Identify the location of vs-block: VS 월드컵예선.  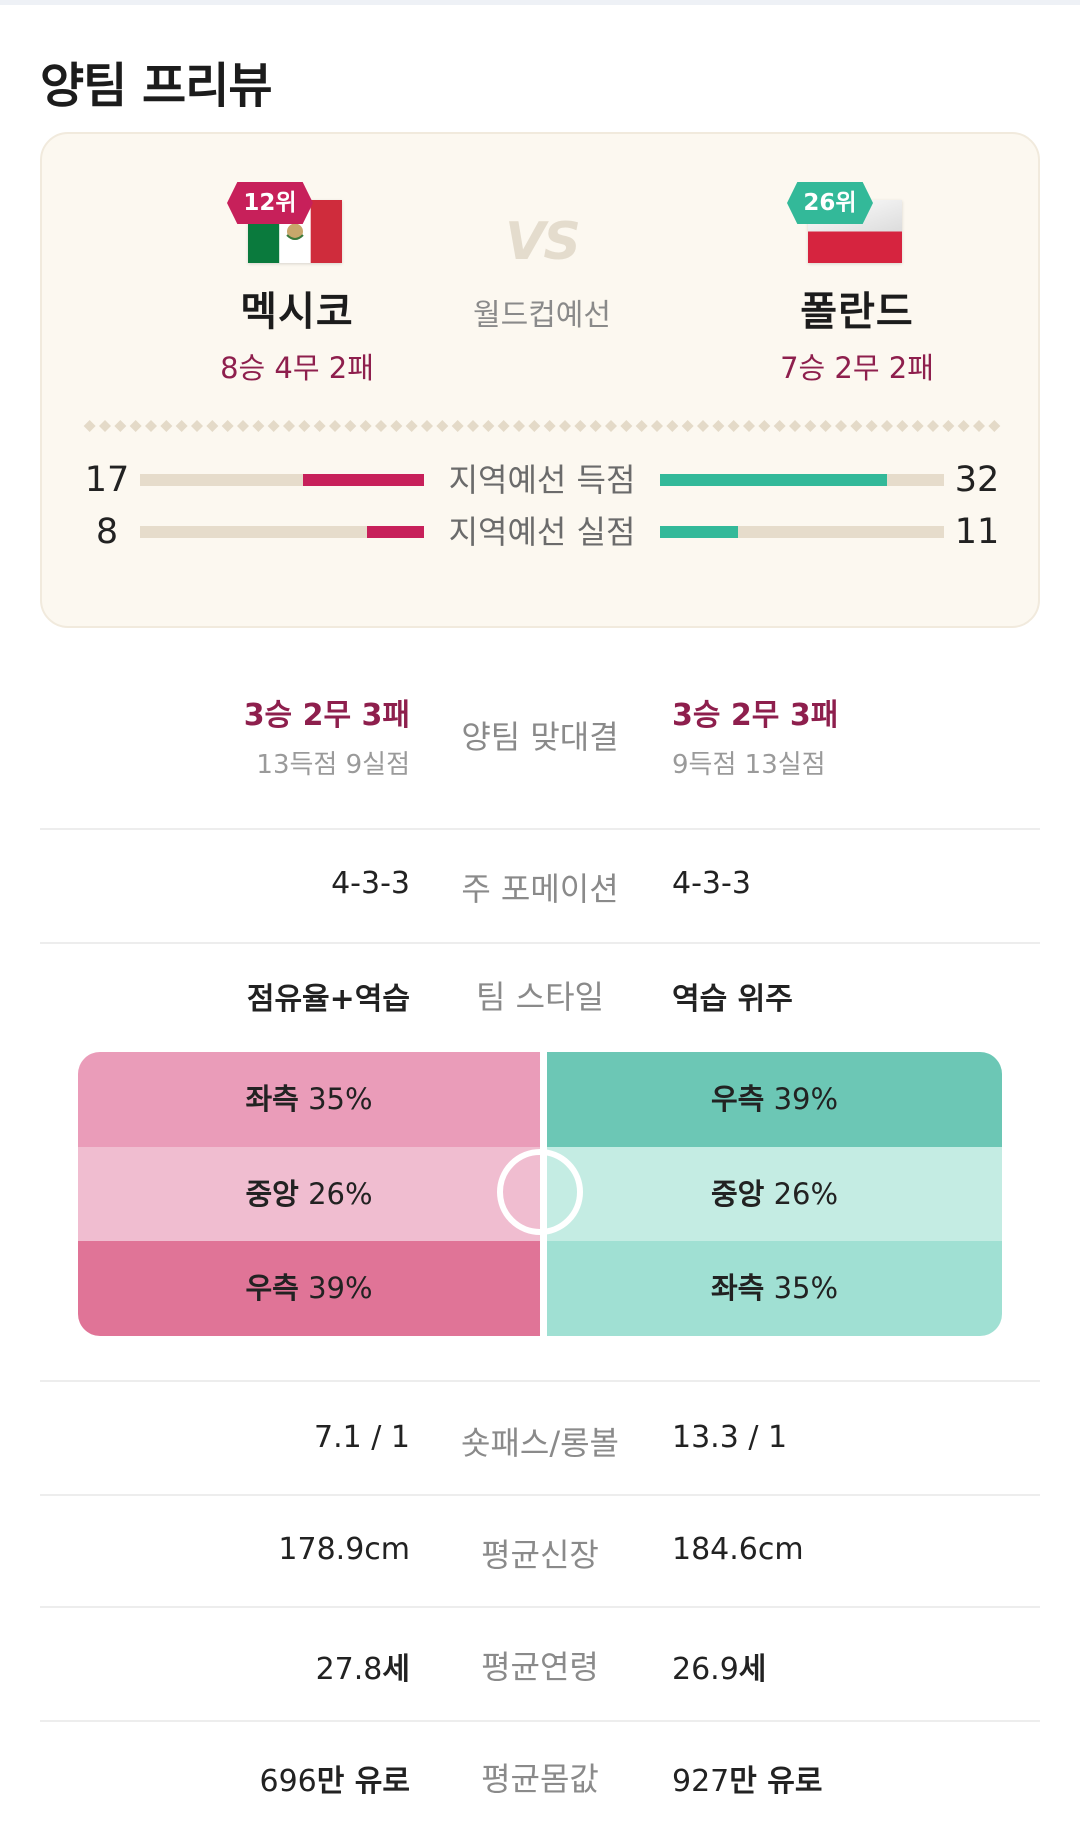
(542, 273).